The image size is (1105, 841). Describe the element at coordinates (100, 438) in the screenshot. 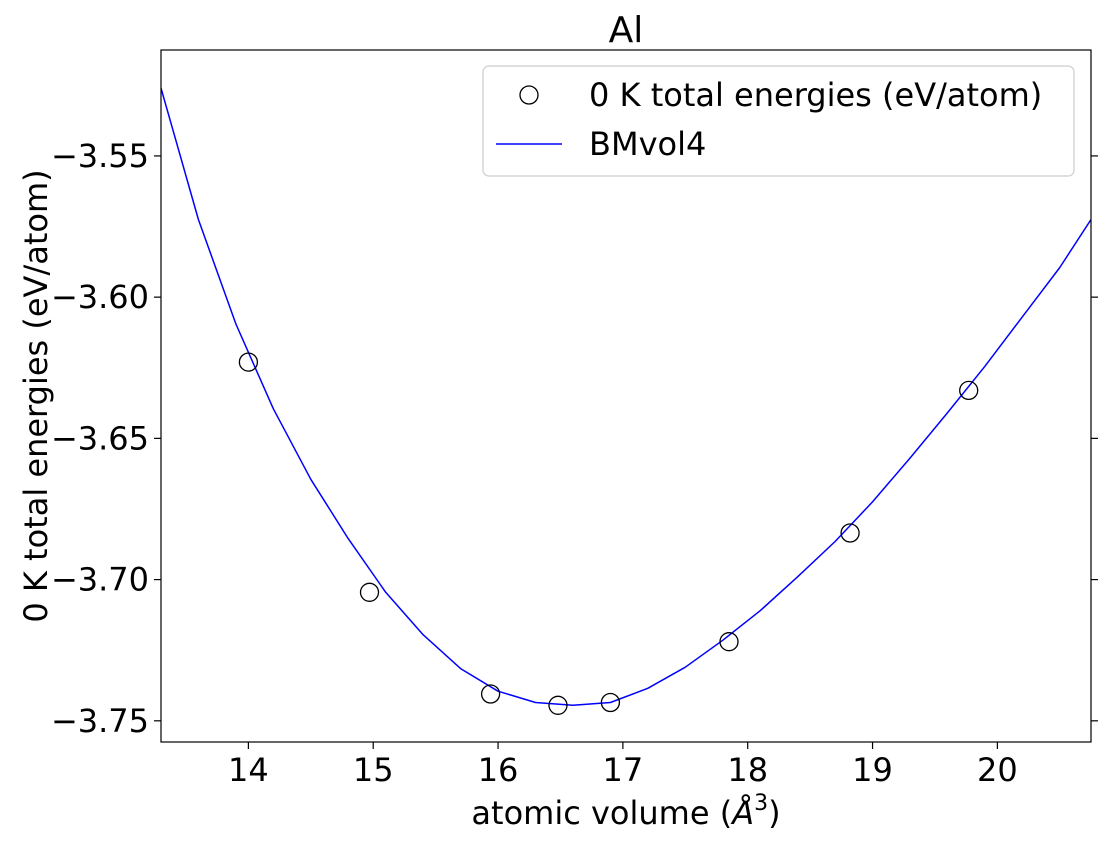

I see `y-tick-label: −3.65` at that location.